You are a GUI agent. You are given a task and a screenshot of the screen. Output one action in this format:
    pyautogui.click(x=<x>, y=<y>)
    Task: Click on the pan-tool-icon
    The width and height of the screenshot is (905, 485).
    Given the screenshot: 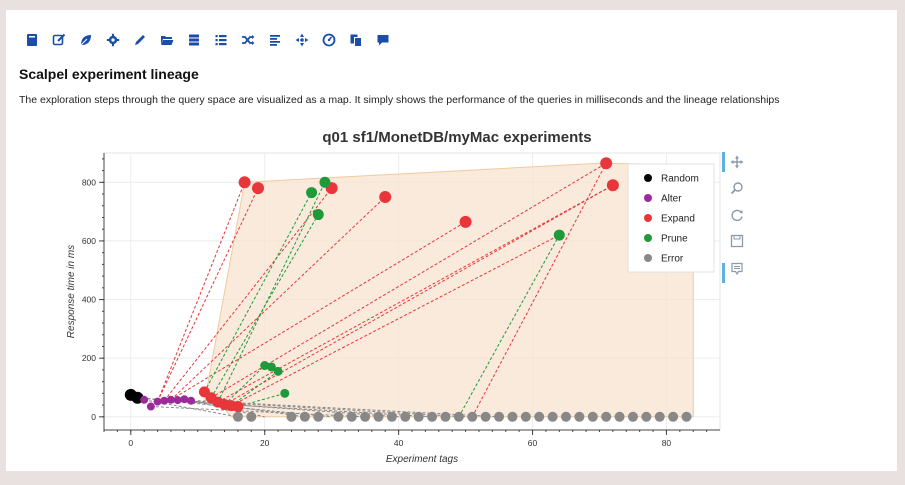 What is the action you would take?
    pyautogui.click(x=737, y=162)
    